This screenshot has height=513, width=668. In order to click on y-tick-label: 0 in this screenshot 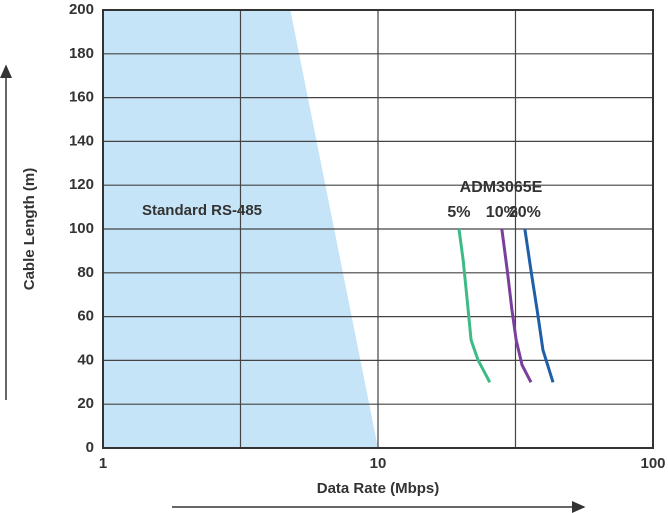, I will do `click(90, 447)`.